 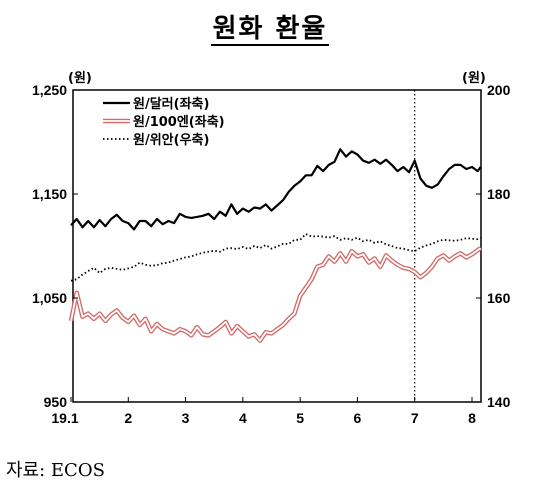 I want to click on x-tick-label-7: 8, so click(x=472, y=418).